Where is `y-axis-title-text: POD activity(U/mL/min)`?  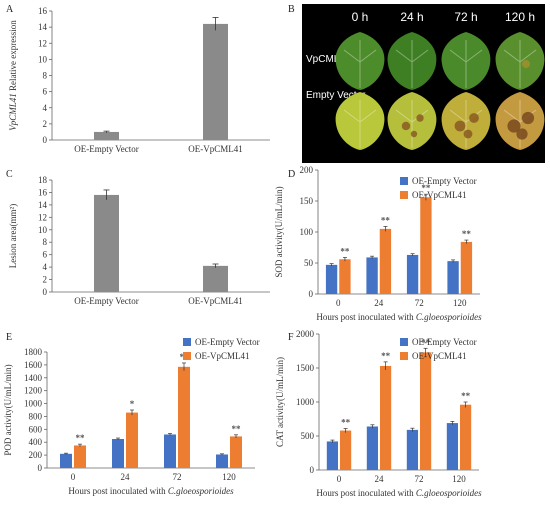 y-axis-title-text: POD activity(U/mL/min) is located at coordinates (8, 409).